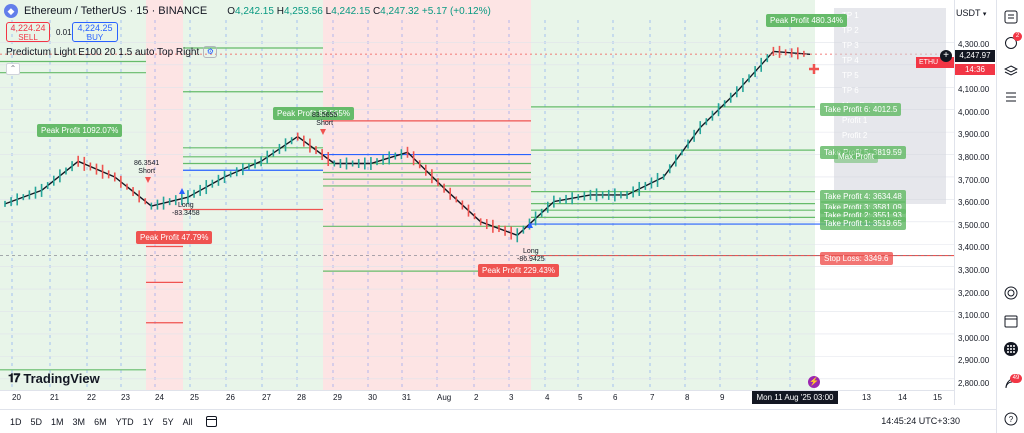  Describe the element at coordinates (1011, 293) in the screenshot. I see `target-icon` at that location.